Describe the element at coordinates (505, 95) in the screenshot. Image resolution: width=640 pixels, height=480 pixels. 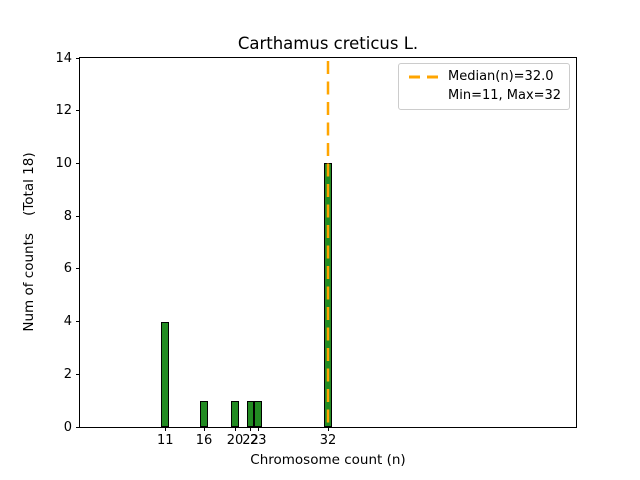
I see `legend-minmax-label: Min=11, Max=32` at that location.